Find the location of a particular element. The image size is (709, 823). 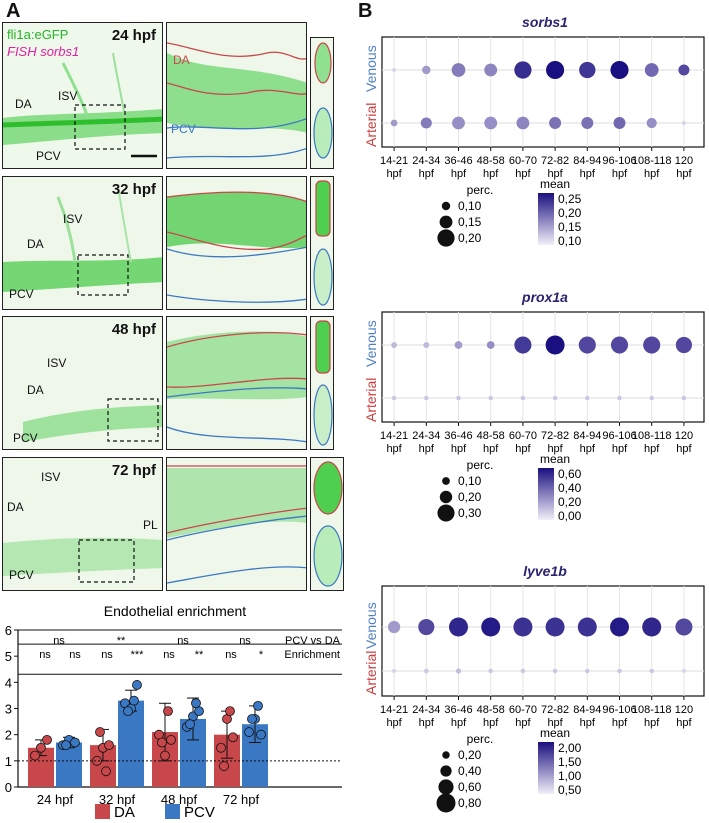

zoom-label-pcv: PCV is located at coordinates (183, 129).